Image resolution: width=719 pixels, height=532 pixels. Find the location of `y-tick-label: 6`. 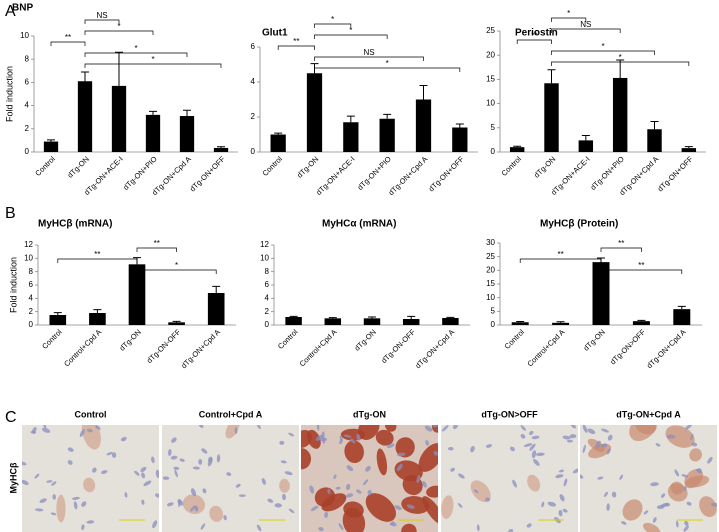

y-tick-label: 6 is located at coordinates (267, 284).